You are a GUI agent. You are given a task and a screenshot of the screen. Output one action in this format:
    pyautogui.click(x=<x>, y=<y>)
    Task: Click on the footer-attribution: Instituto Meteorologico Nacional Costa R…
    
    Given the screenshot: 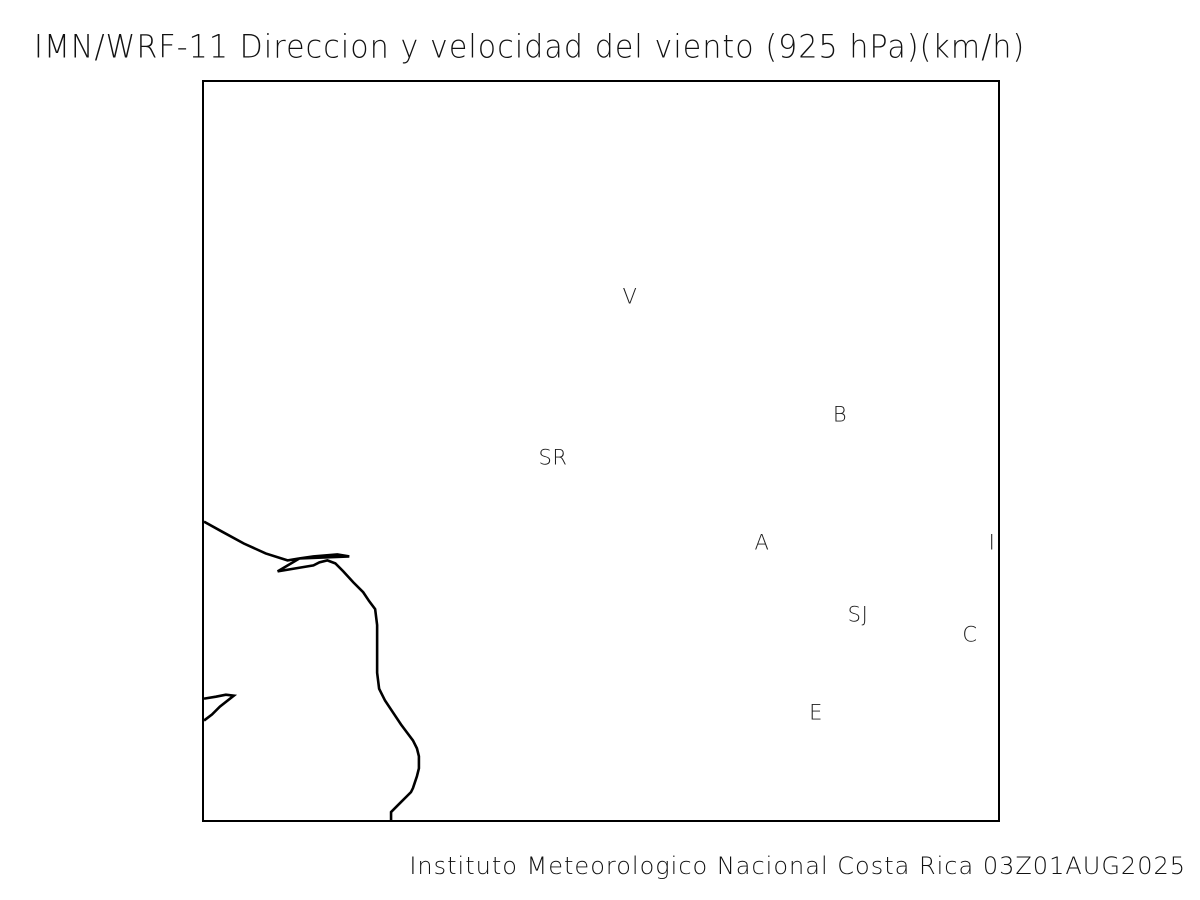 What is the action you would take?
    pyautogui.click(x=797, y=866)
    